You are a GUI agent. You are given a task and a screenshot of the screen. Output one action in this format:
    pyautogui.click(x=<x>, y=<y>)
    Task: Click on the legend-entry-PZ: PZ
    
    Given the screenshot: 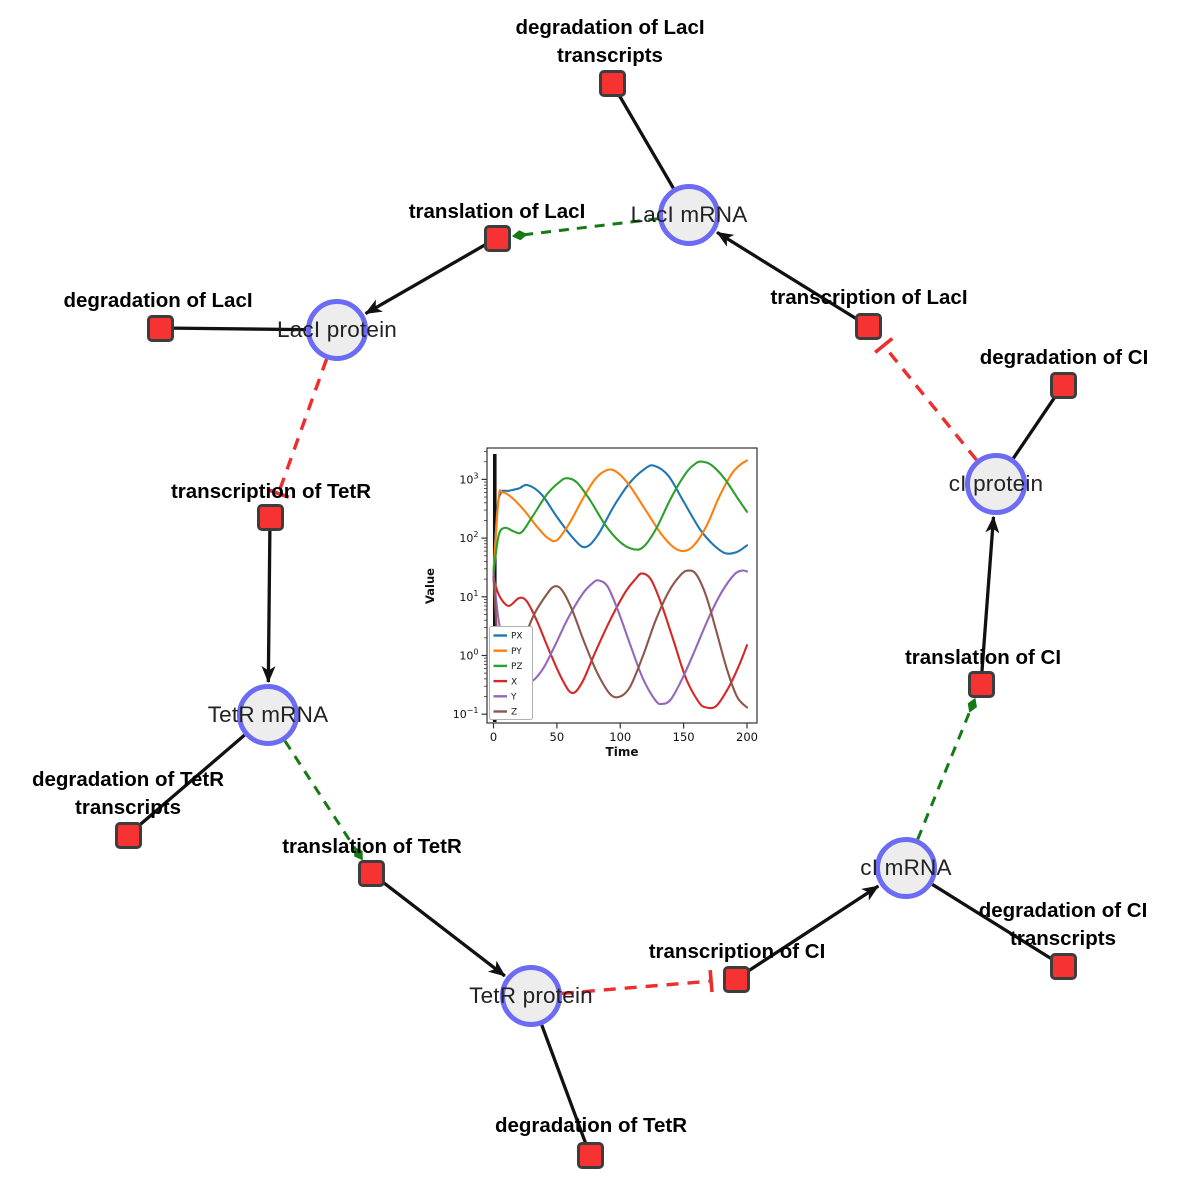 What is the action you would take?
    pyautogui.click(x=517, y=667)
    